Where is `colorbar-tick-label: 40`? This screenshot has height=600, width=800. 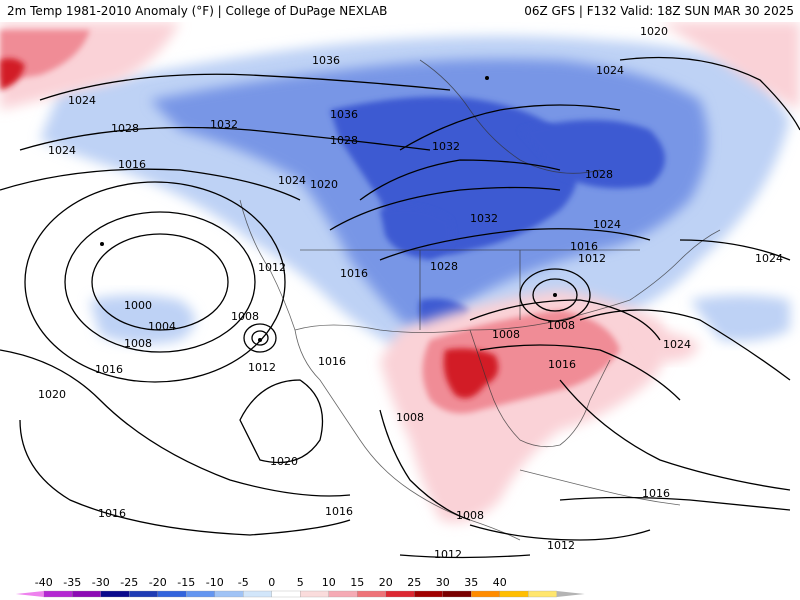 colorbar-tick-label: 40 is located at coordinates (500, 582).